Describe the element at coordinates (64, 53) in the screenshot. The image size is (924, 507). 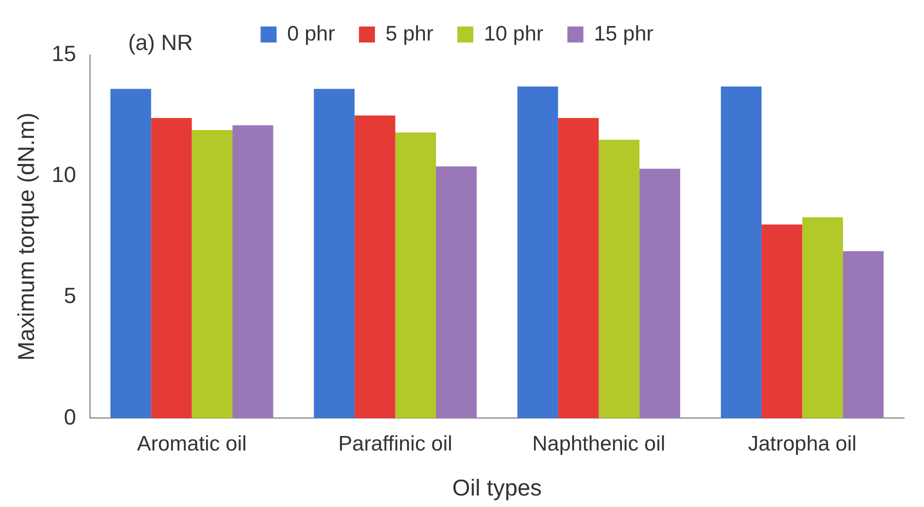
I see `y-tick-label: 15` at that location.